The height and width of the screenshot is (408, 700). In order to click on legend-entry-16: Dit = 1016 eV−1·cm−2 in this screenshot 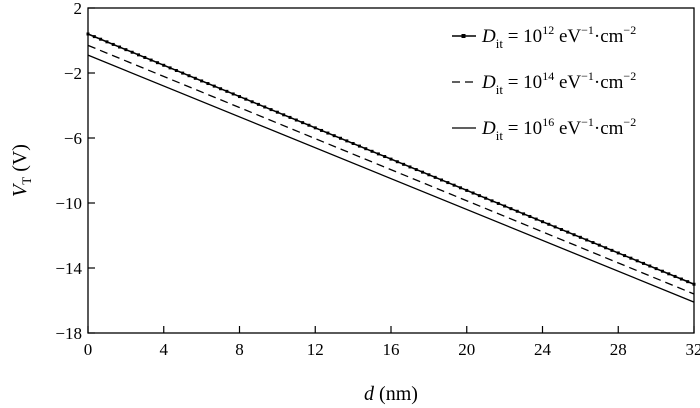, I will do `click(544, 129)`.